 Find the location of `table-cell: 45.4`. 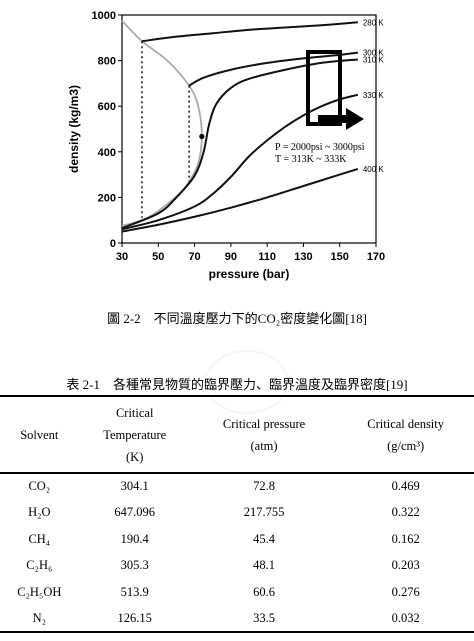

table-cell: 45.4 is located at coordinates (264, 538).